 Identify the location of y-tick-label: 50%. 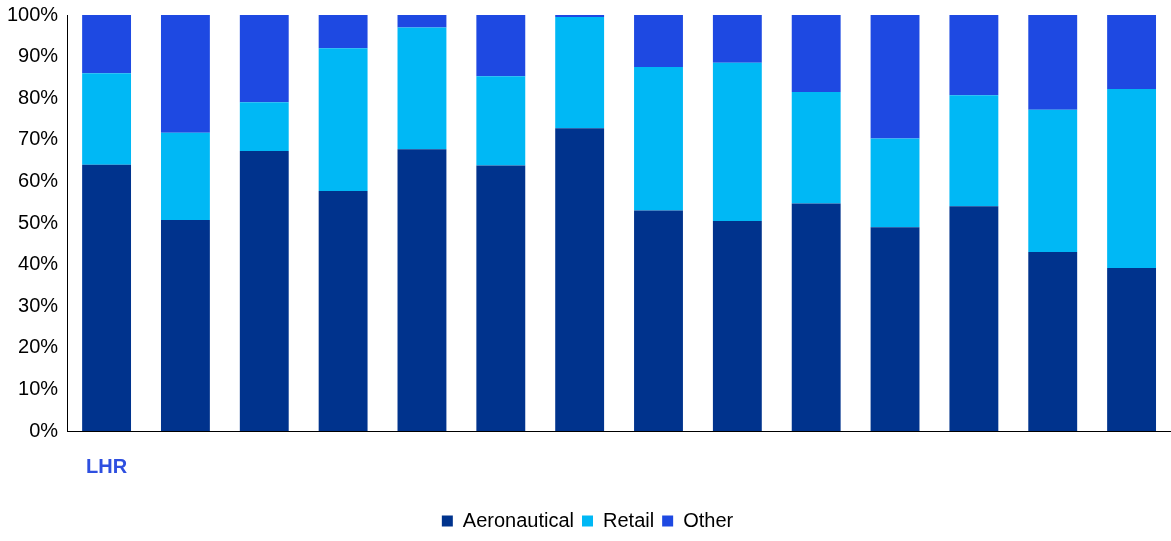
(38, 221).